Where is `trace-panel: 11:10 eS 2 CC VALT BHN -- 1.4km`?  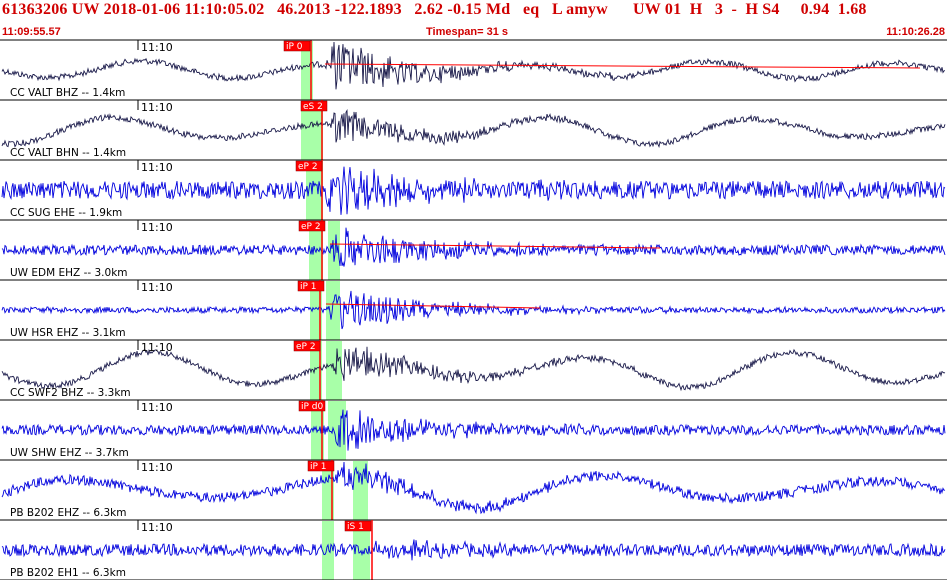 trace-panel: 11:10 eS 2 CC VALT BHN -- 1.4km is located at coordinates (473, 130).